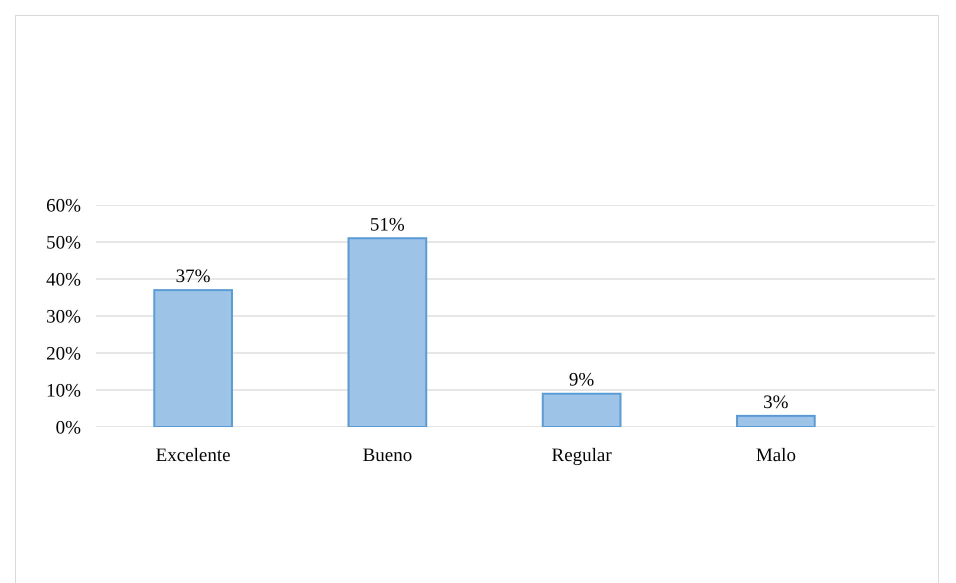  Describe the element at coordinates (193, 455) in the screenshot. I see `x-tick-label: Excelente` at that location.